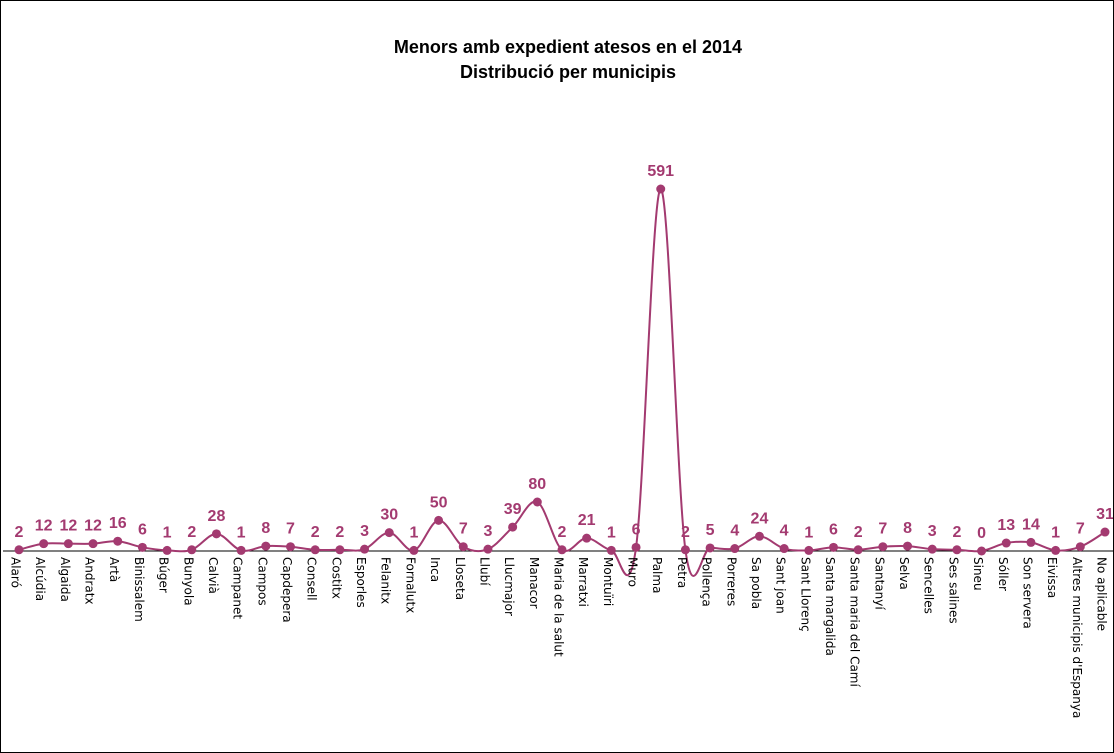 Image resolution: width=1114 pixels, height=753 pixels. Describe the element at coordinates (559, 607) in the screenshot. I see `x-tick-label: Maria de la salut` at that location.